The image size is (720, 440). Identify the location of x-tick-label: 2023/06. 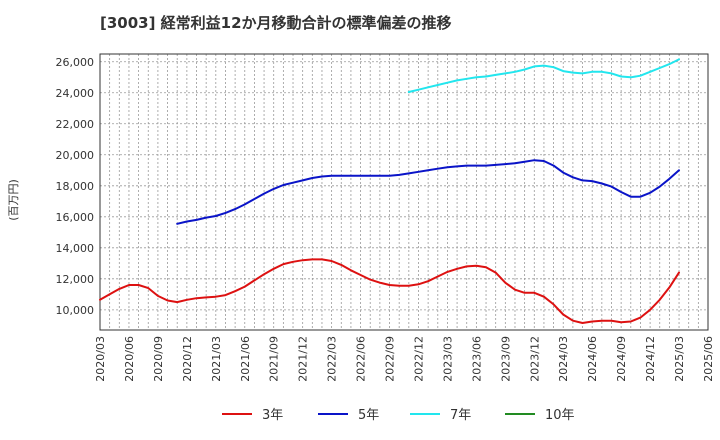
(476, 359).